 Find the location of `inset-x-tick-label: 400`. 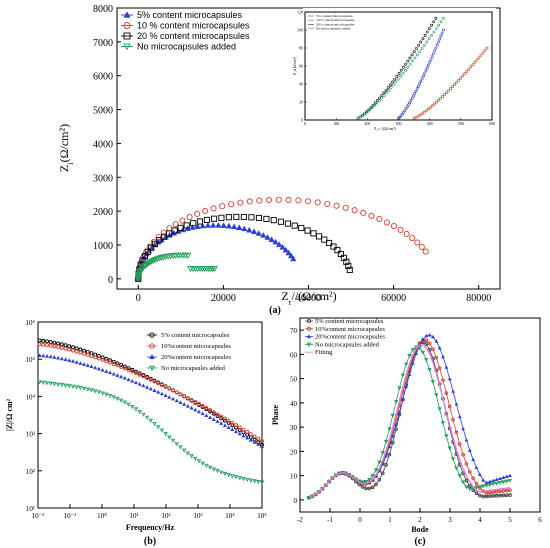

inset-x-tick-label: 400 is located at coordinates (430, 123).